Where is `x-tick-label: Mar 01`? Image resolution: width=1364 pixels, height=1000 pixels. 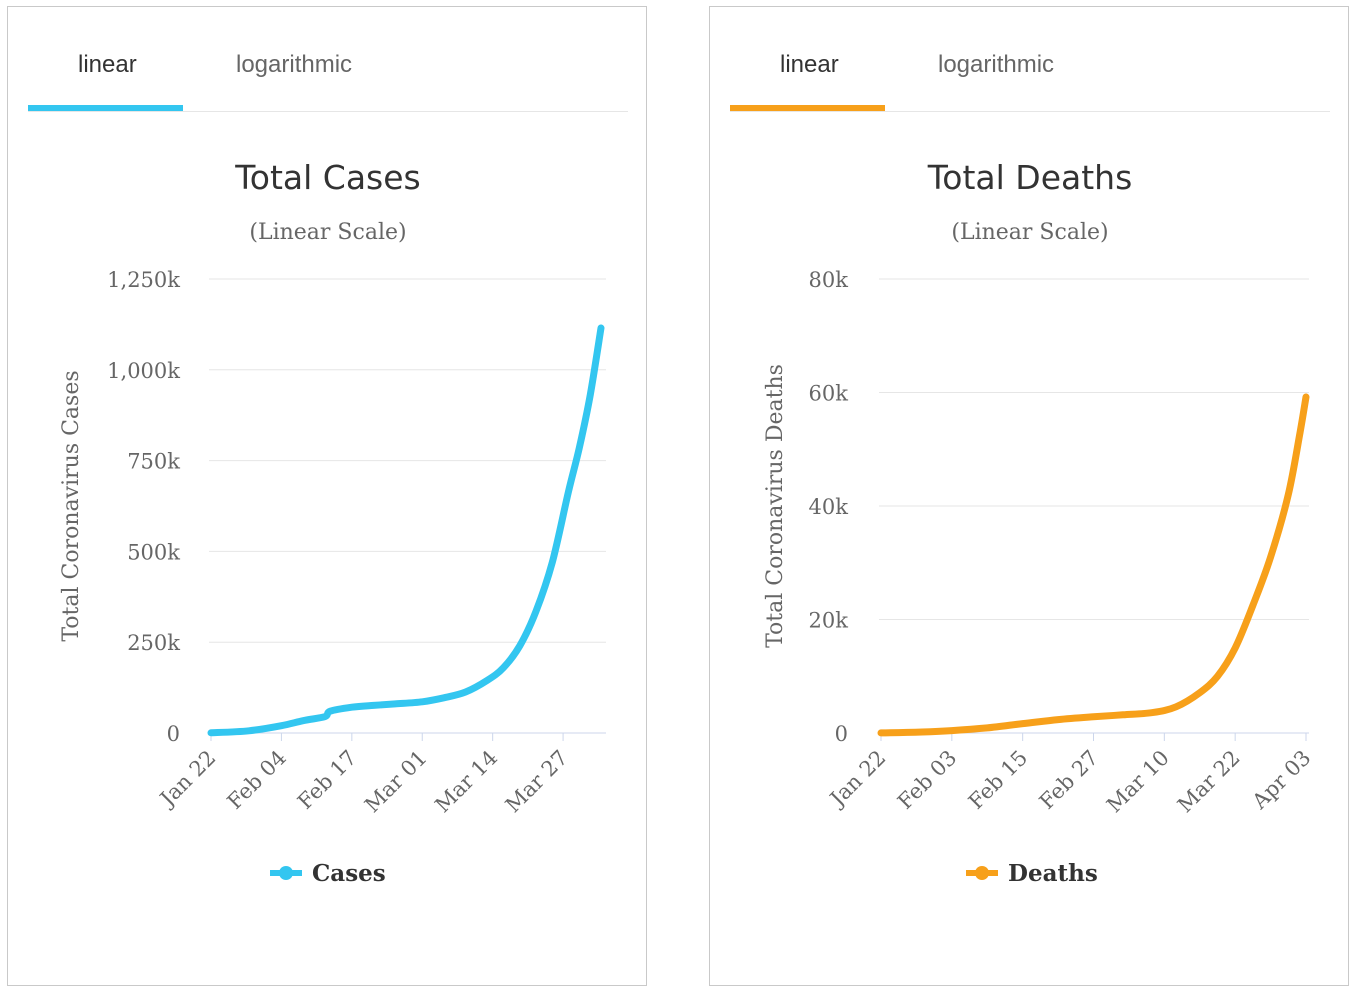 x-tick-label: Mar 01 is located at coordinates (396, 782).